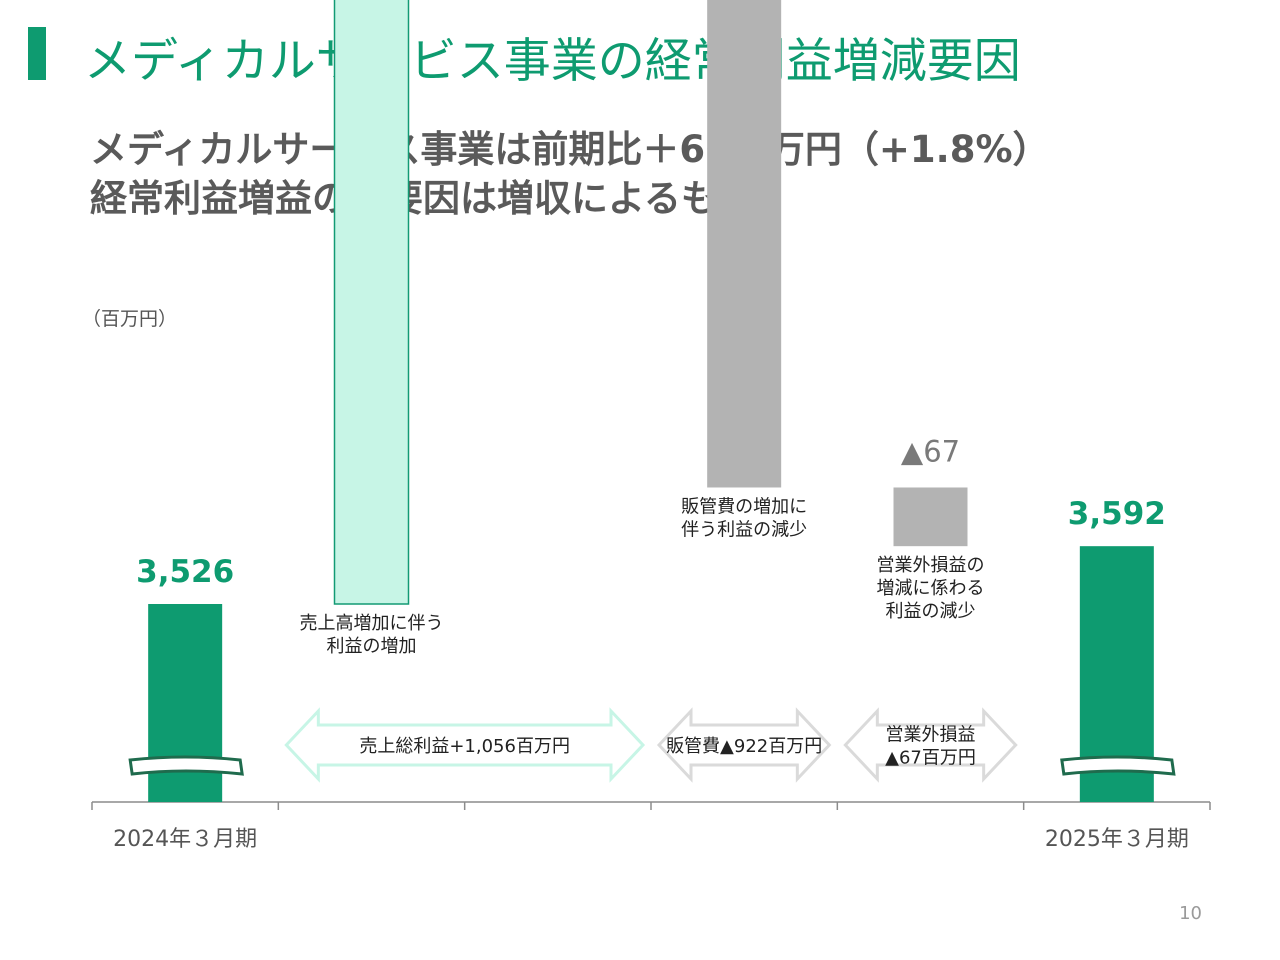 The height and width of the screenshot is (960, 1280). I want to click on step-description: 営業外損益の, so click(931, 565).